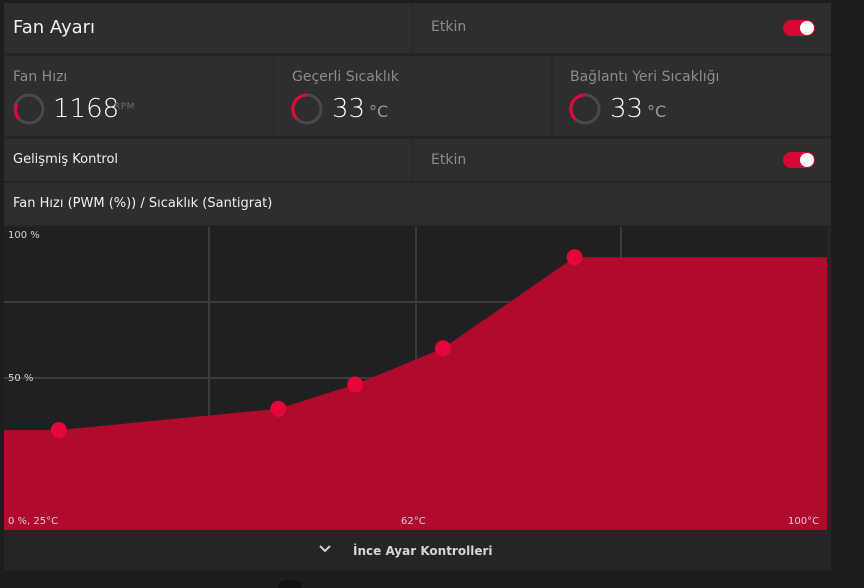  What do you see at coordinates (413, 521) in the screenshot?
I see `x-tick-label-mid: 62°C` at bounding box center [413, 521].